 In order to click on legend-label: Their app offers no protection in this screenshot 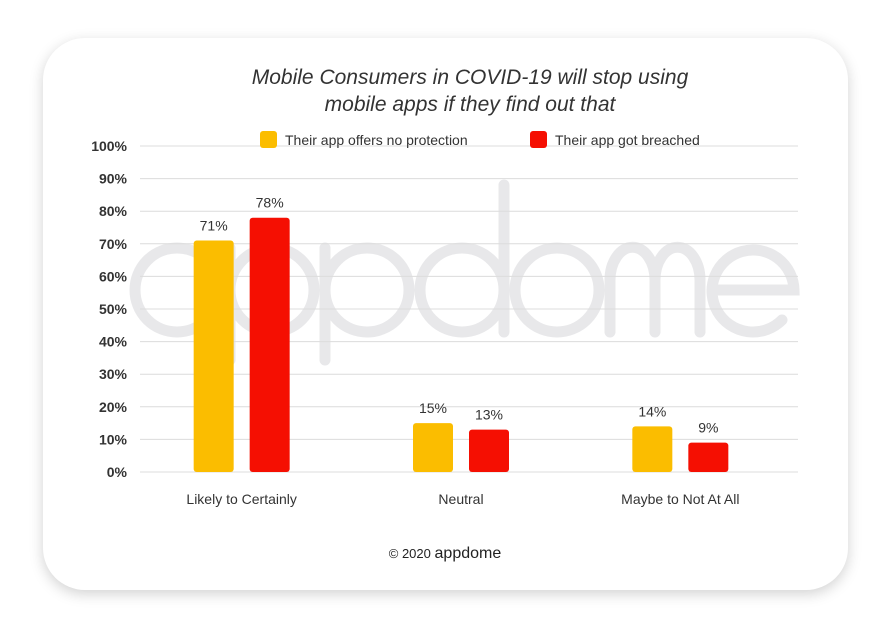, I will do `click(376, 140)`.